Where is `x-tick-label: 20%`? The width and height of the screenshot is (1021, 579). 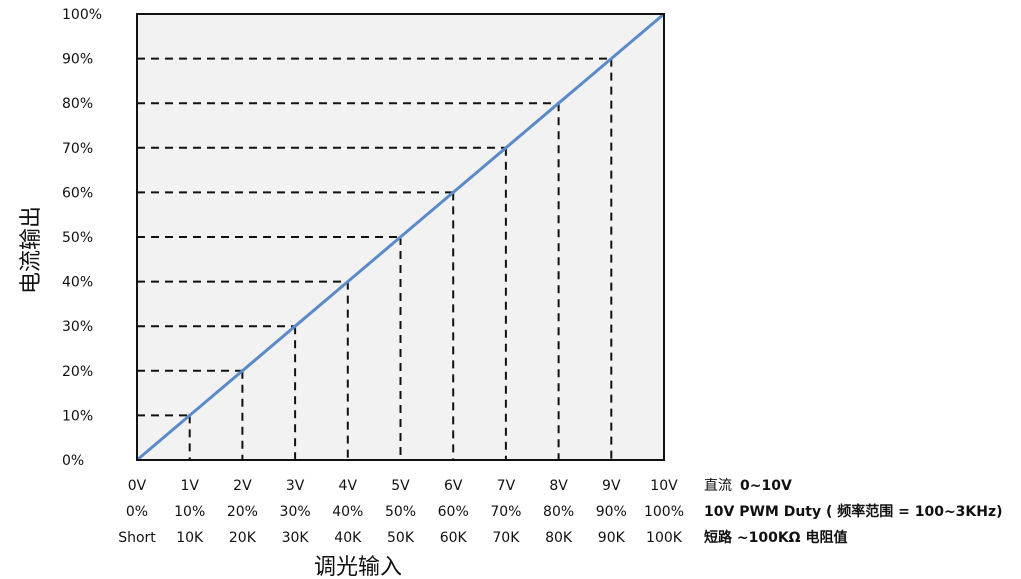
x-tick-label: 20% is located at coordinates (242, 512).